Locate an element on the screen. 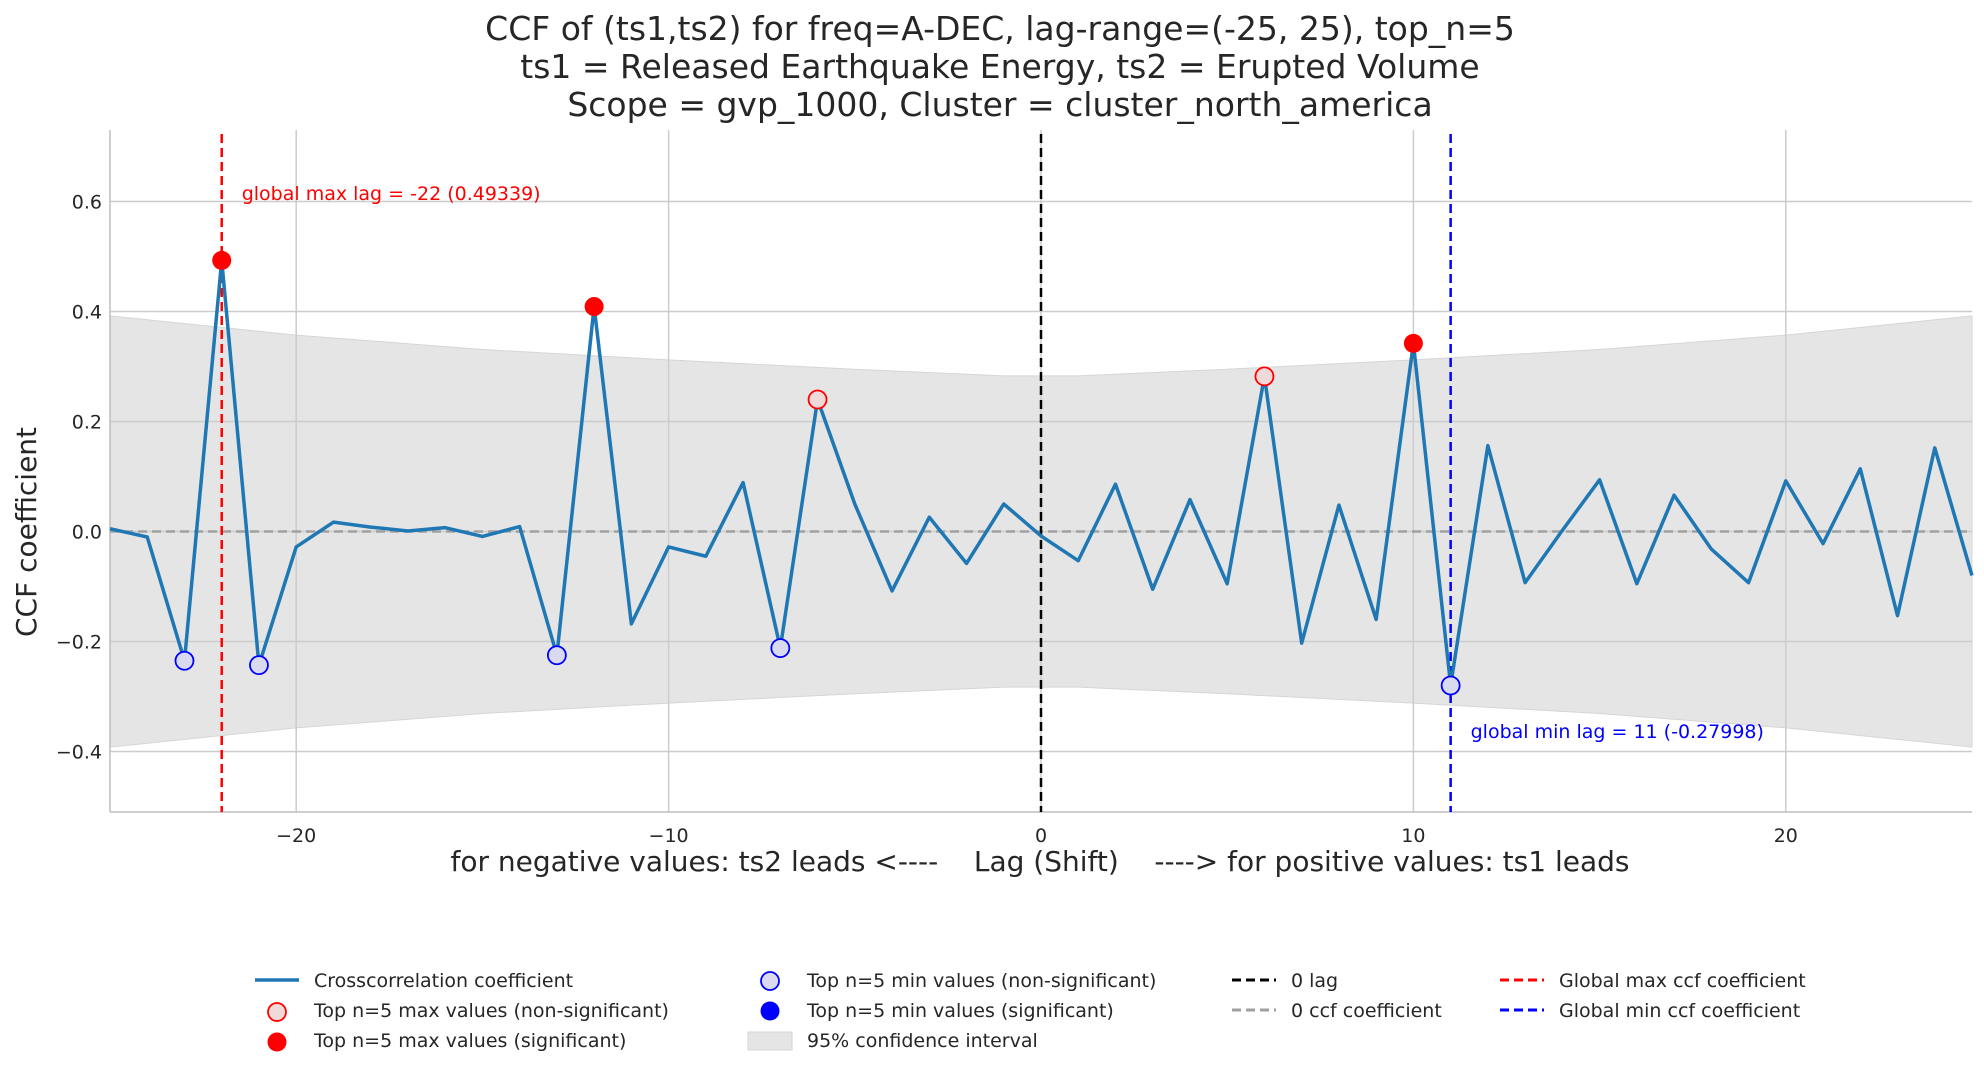 The width and height of the screenshot is (1984, 1069). legend-entry-min-sig: Top n=5 min values (significant) is located at coordinates (937, 1011).